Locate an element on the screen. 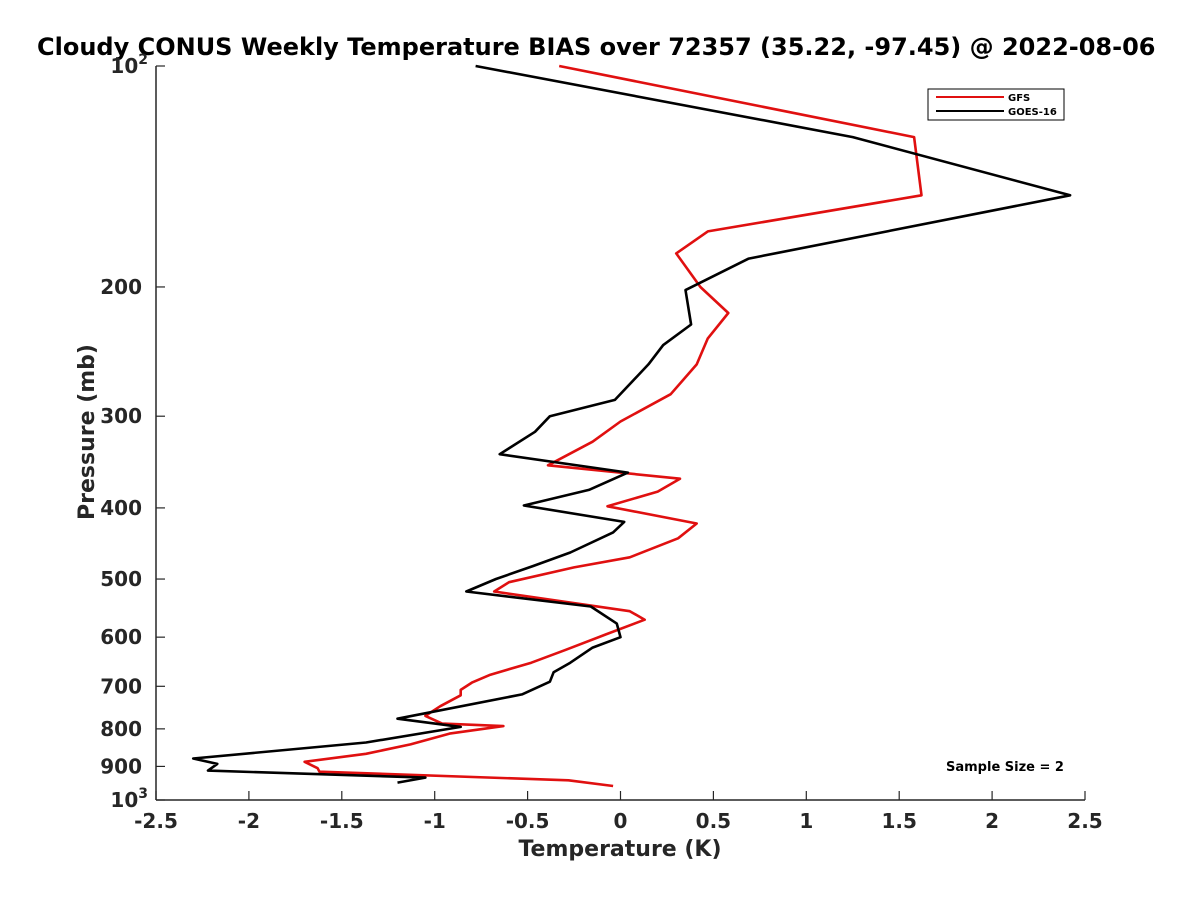 This screenshot has width=1200, height=900. x-tick-label: -0.5 is located at coordinates (528, 821).